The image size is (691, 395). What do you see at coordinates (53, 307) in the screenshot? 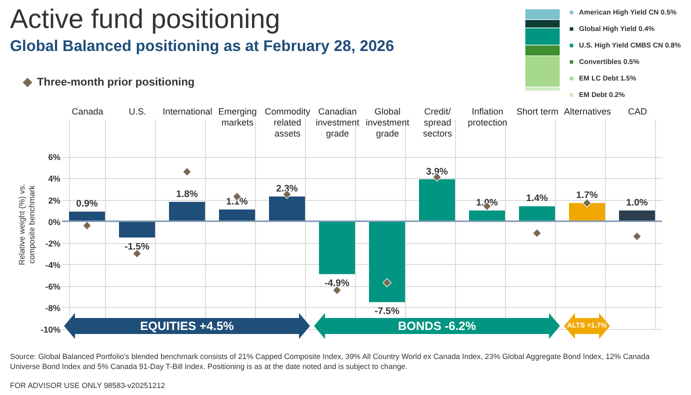
I see `y-tick-label: -8%` at bounding box center [53, 307].